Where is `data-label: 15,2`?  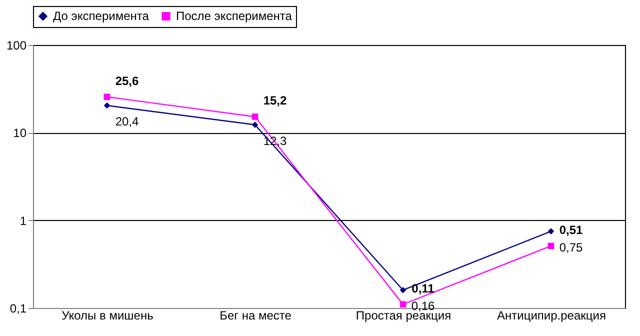 data-label: 15,2 is located at coordinates (275, 101).